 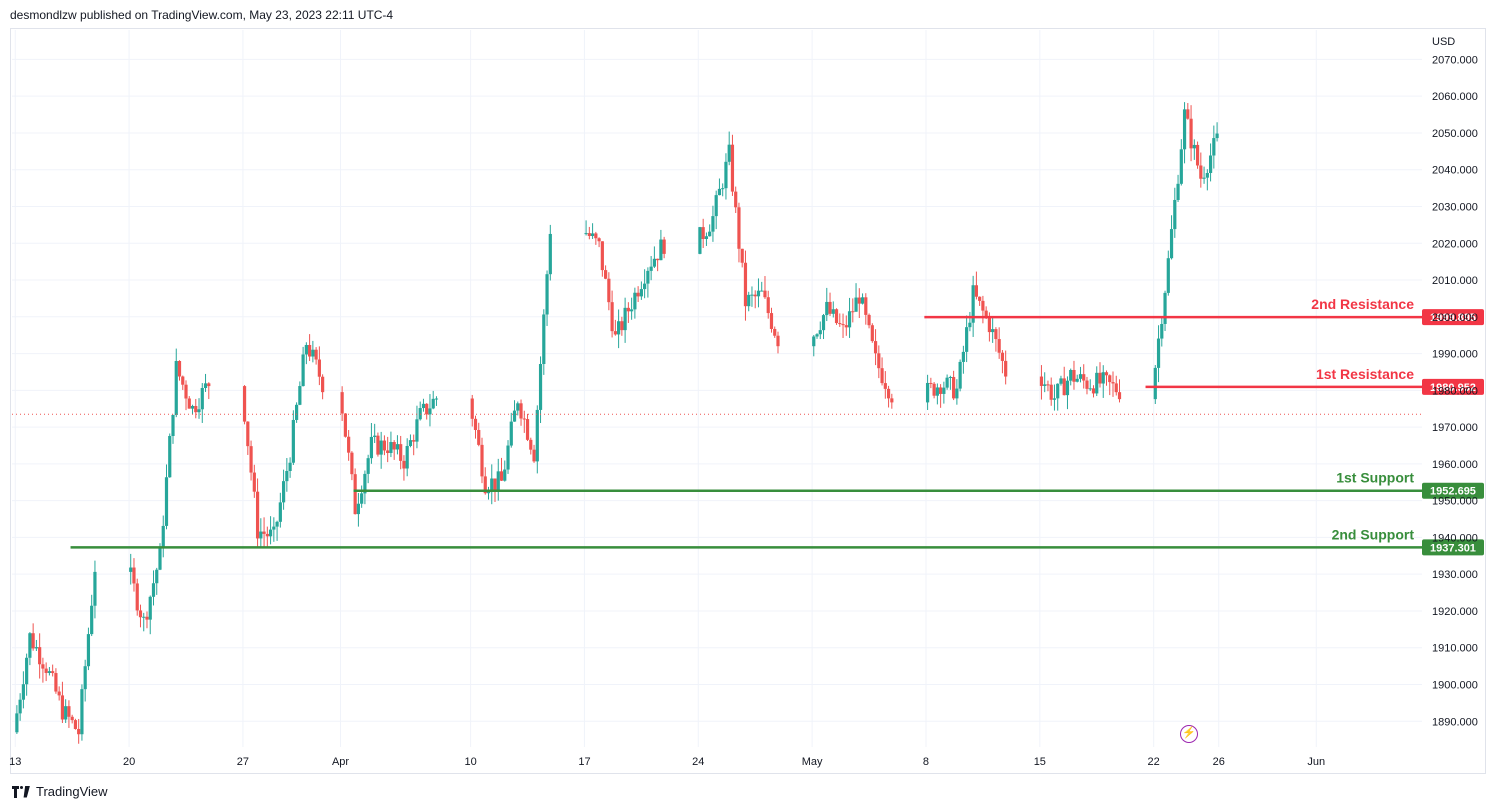 I want to click on y-tick-label: 2000.000, so click(x=1455, y=318).